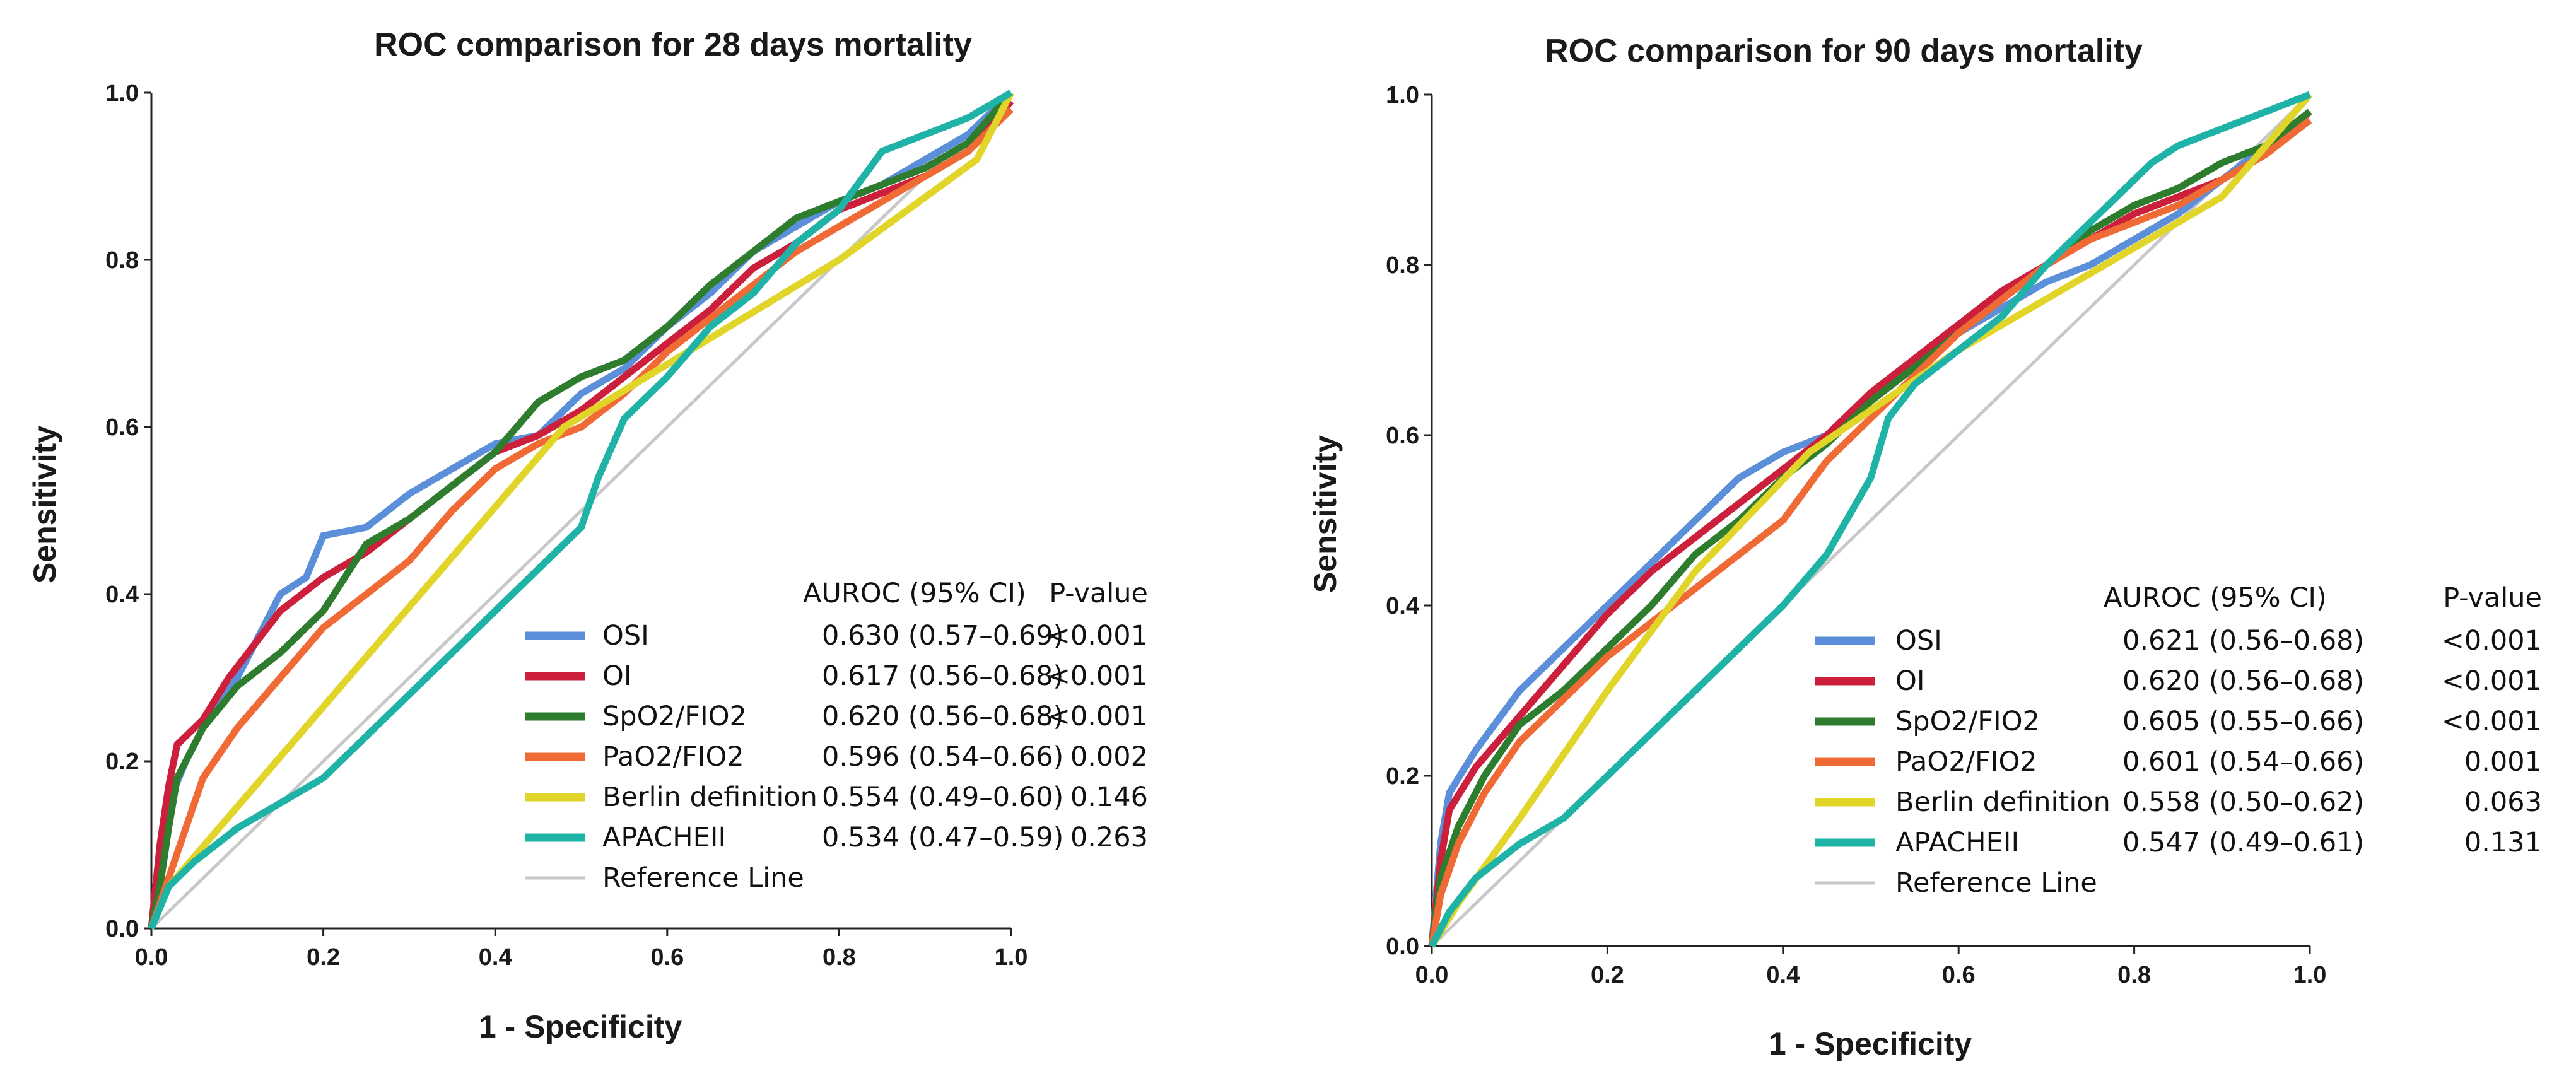 This screenshot has width=2576, height=1076. I want to click on legend-item-apacheii: APACHEII 0.547 (0.49–0.61) 0.131, so click(2178, 842).